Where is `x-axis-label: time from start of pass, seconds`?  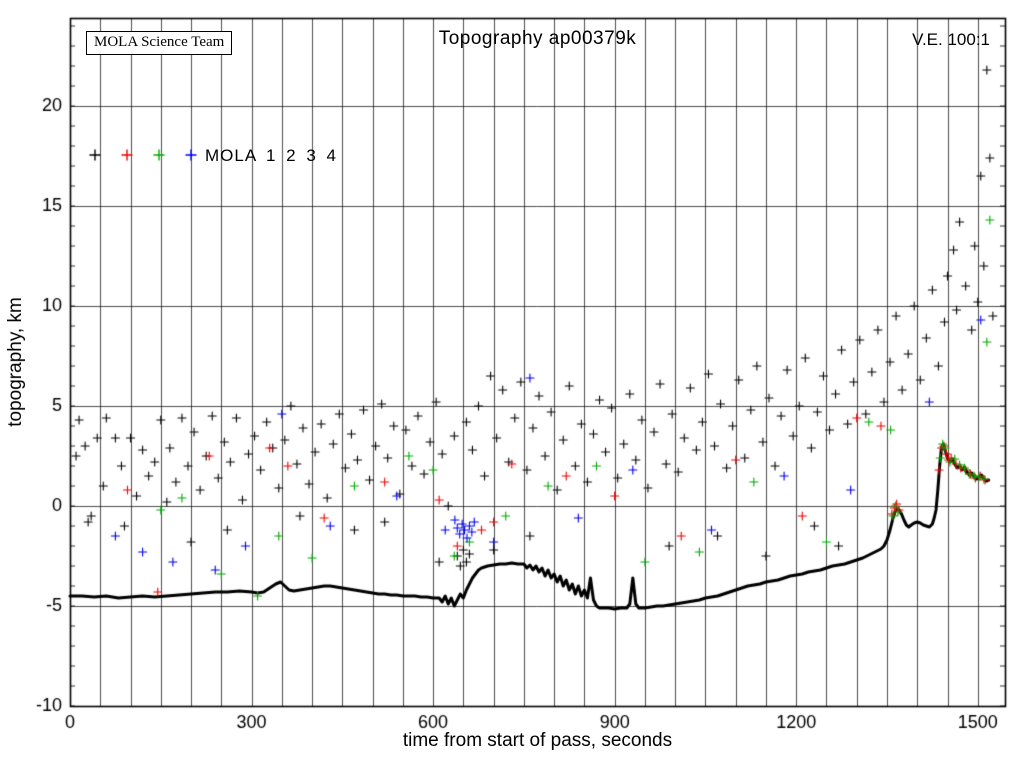 x-axis-label: time from start of pass, seconds is located at coordinates (537, 740).